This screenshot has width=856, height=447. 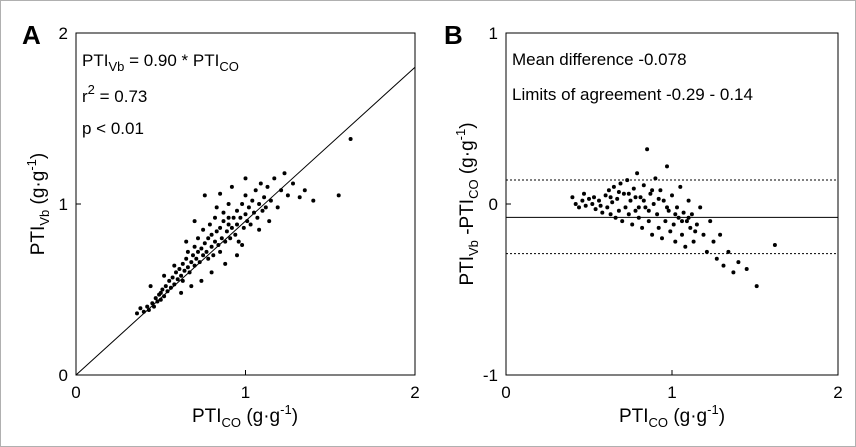 I want to click on panel-b-x-label-close: ), so click(x=722, y=416).